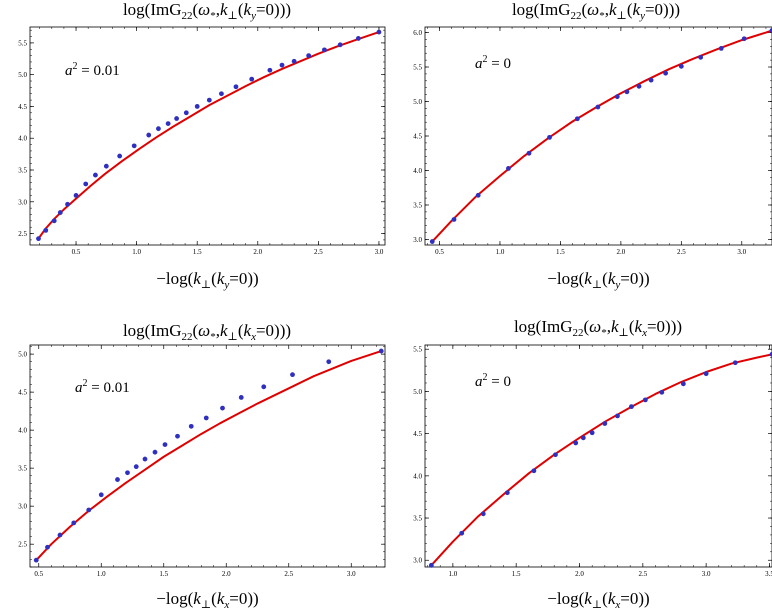 This screenshot has width=772, height=615. I want to click on y-tick-label: 3.0, so click(22, 507).